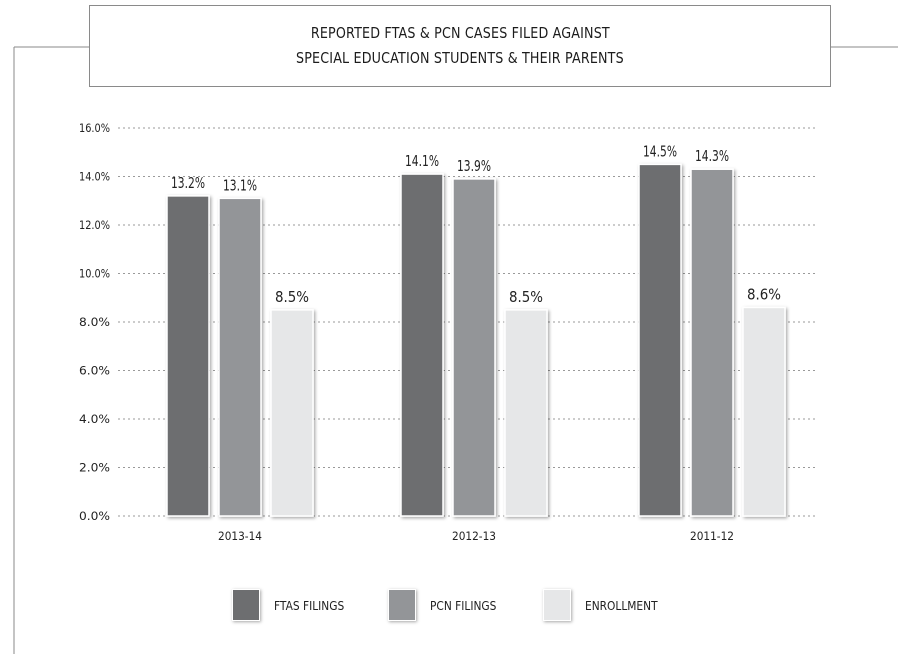  I want to click on x-category-label: 2011-12, so click(712, 536).